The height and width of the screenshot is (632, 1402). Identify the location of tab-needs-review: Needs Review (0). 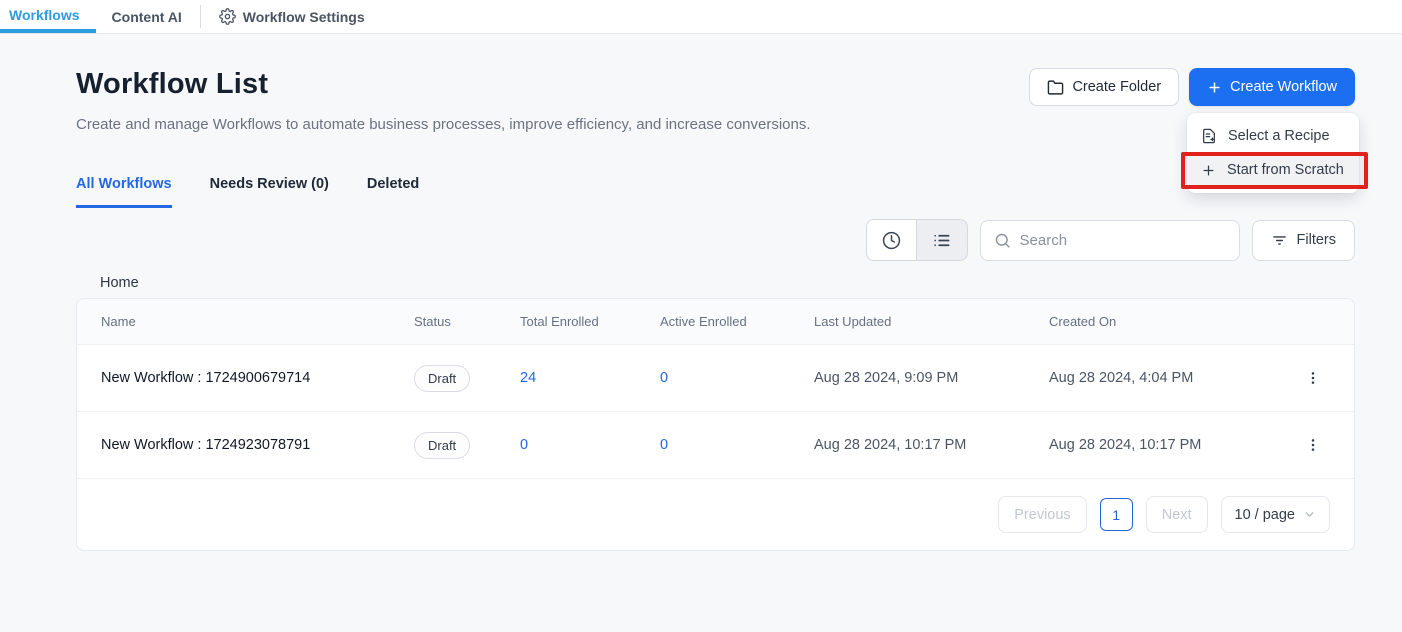
(269, 184).